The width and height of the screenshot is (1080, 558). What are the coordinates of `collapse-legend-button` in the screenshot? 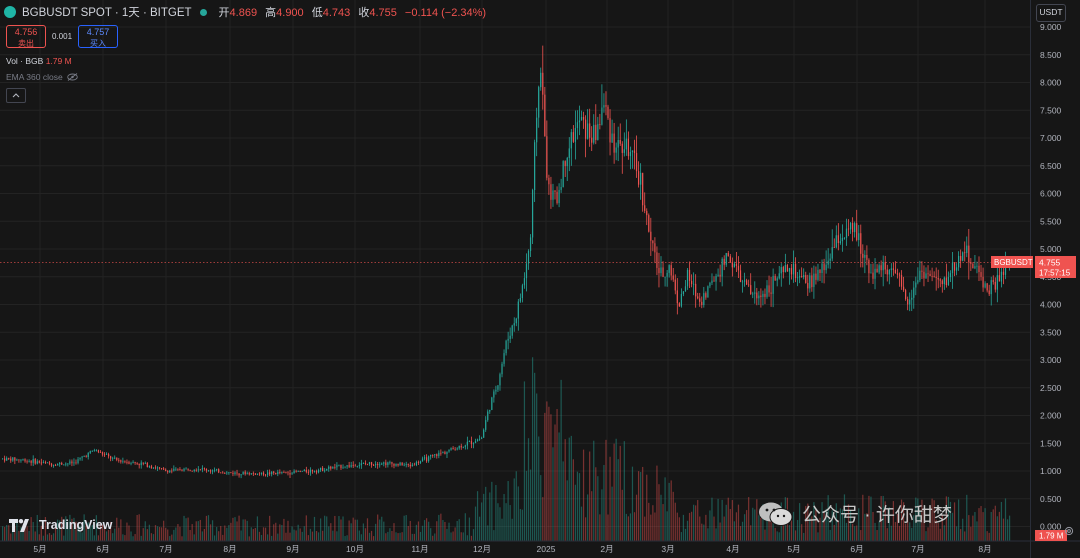 It's located at (16, 95).